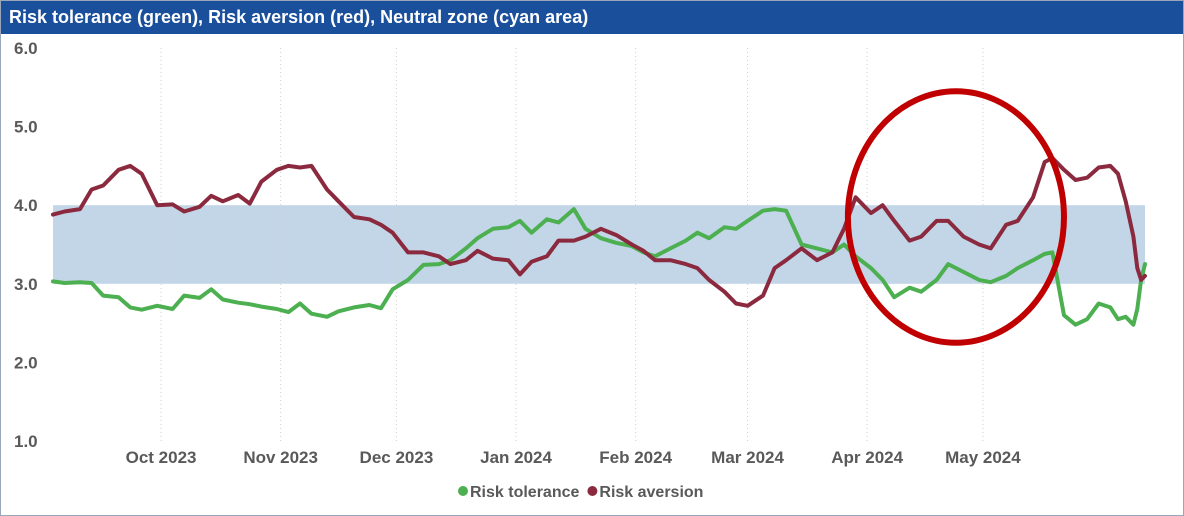  I want to click on x-tick-label: Dec 2023, so click(397, 457).